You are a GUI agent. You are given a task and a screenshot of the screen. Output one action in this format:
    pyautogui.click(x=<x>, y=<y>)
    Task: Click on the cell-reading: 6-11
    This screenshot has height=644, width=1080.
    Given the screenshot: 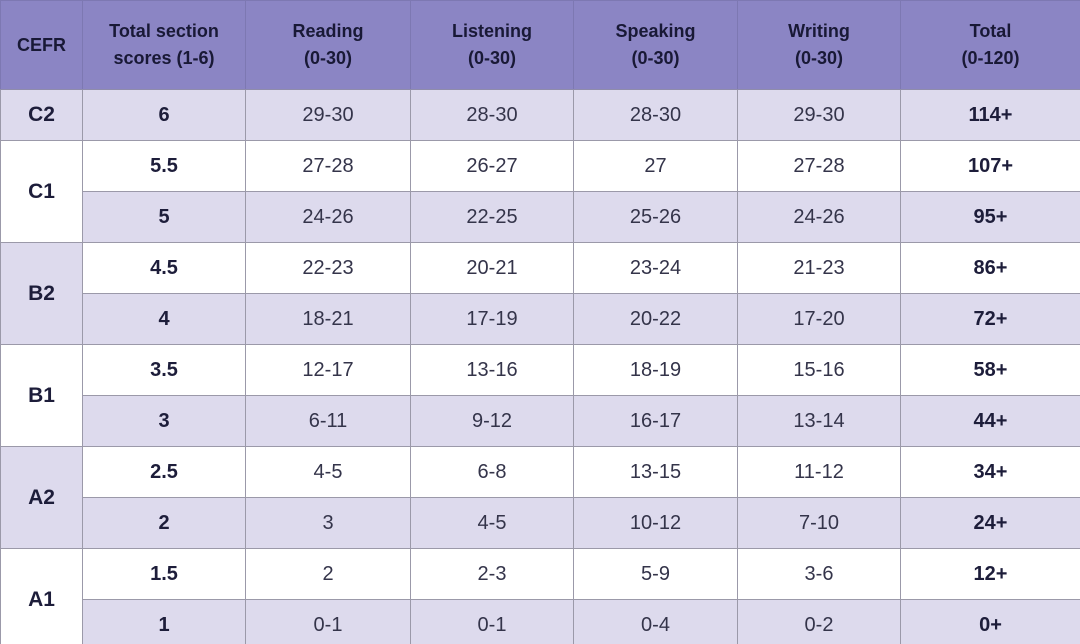 What is the action you would take?
    pyautogui.click(x=328, y=421)
    